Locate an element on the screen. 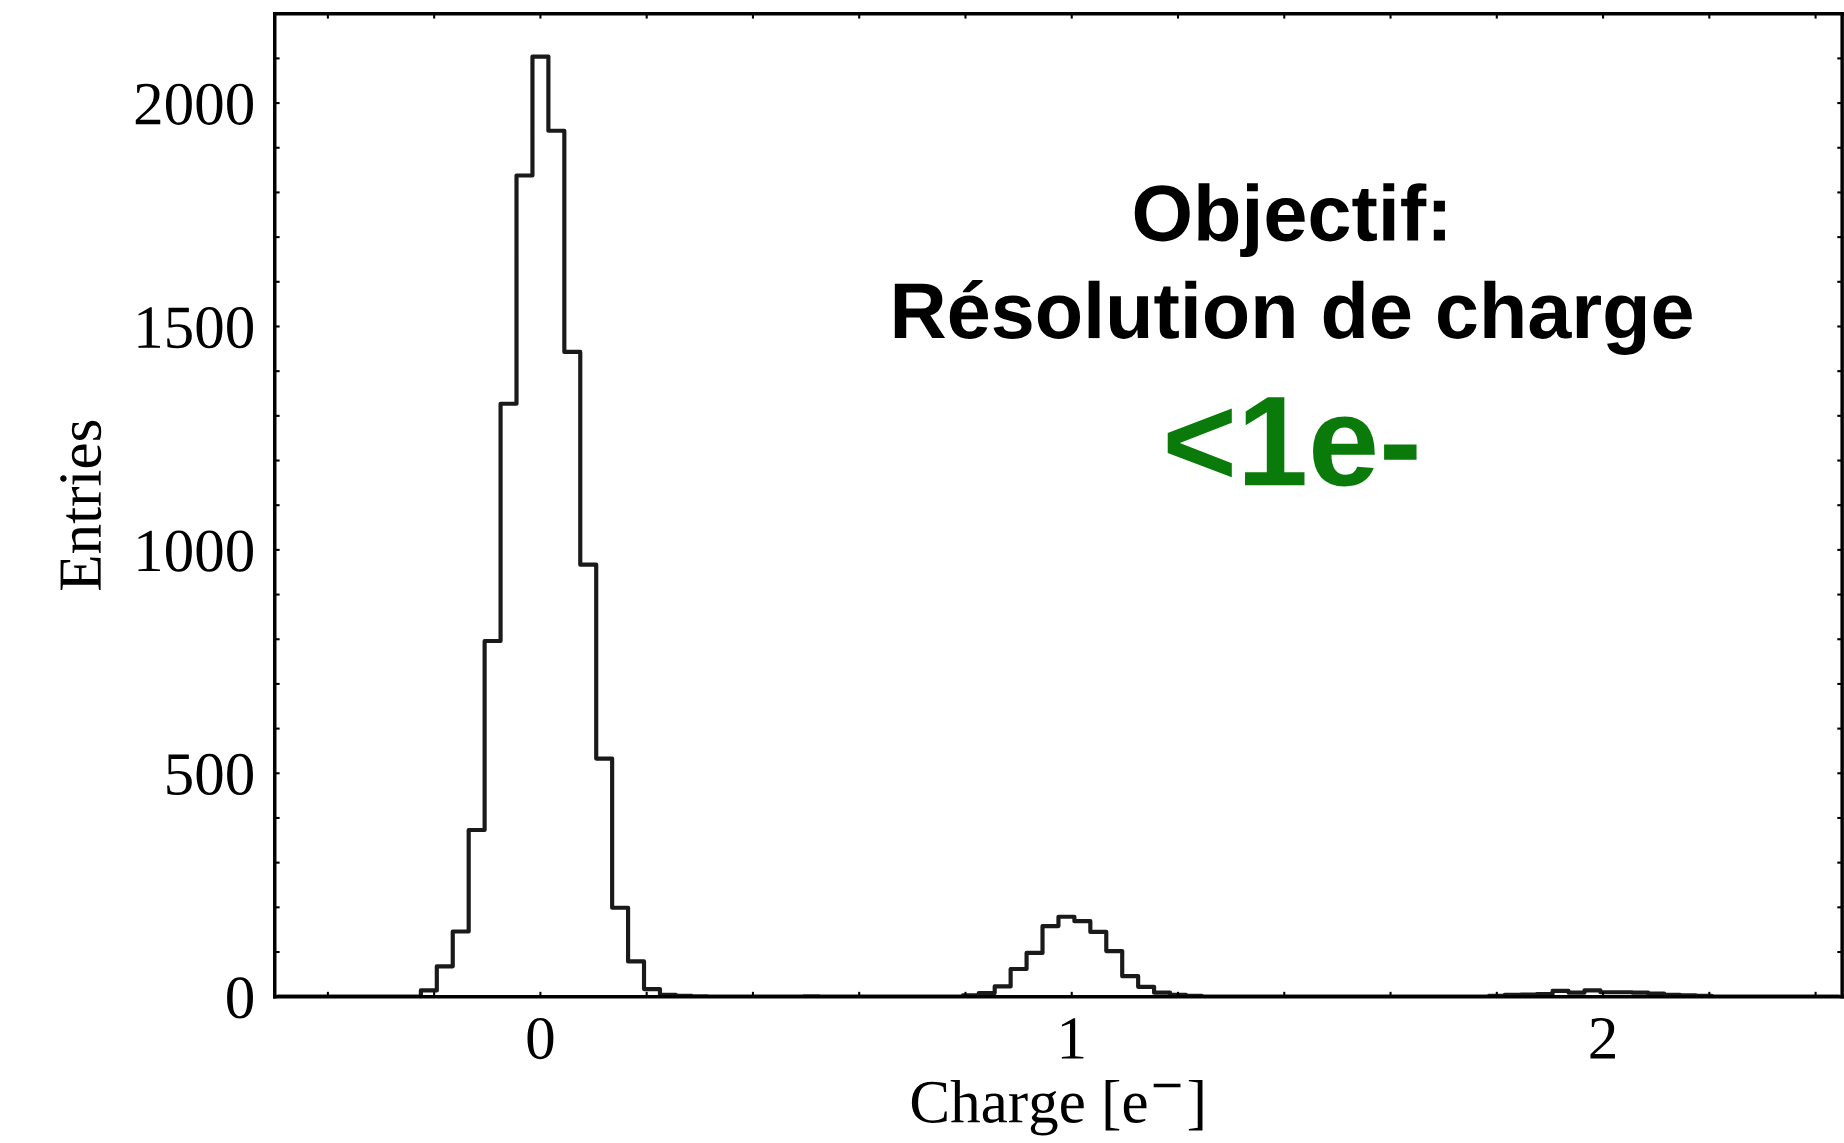 Image resolution: width=1844 pixels, height=1143 pixels. x-tick-label: 2 is located at coordinates (1602, 1038).